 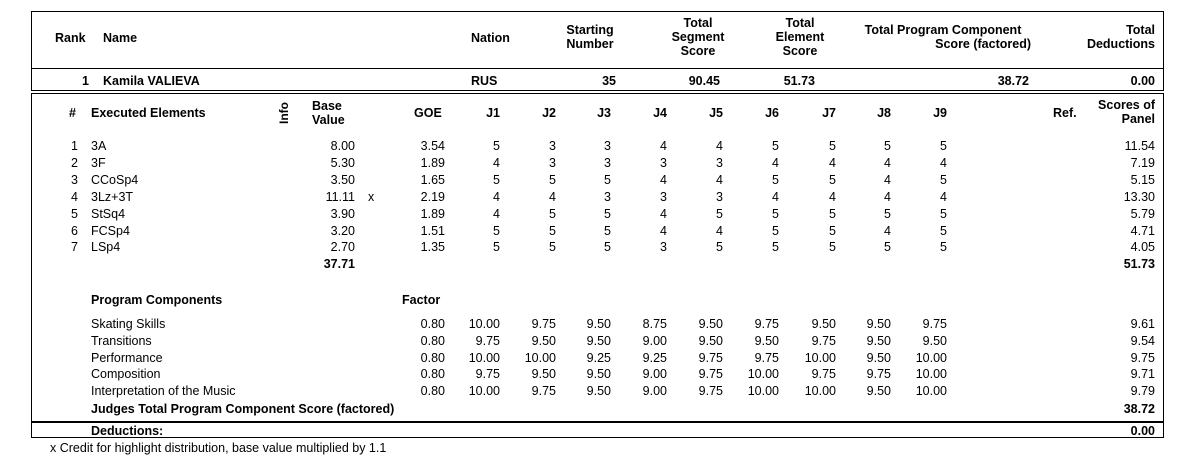 I want to click on element-num: 5, so click(x=74, y=213).